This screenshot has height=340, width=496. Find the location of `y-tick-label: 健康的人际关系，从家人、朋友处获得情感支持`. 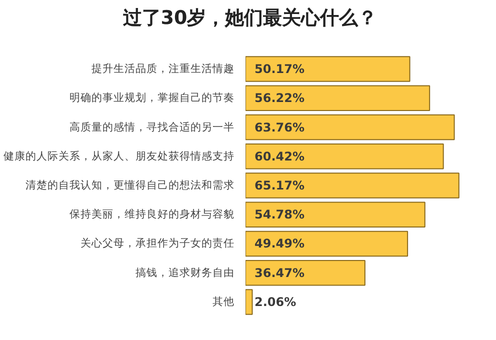

y-tick-label: 健康的人际关系，从家人、朋友处获得情感支持 is located at coordinates (119, 155).